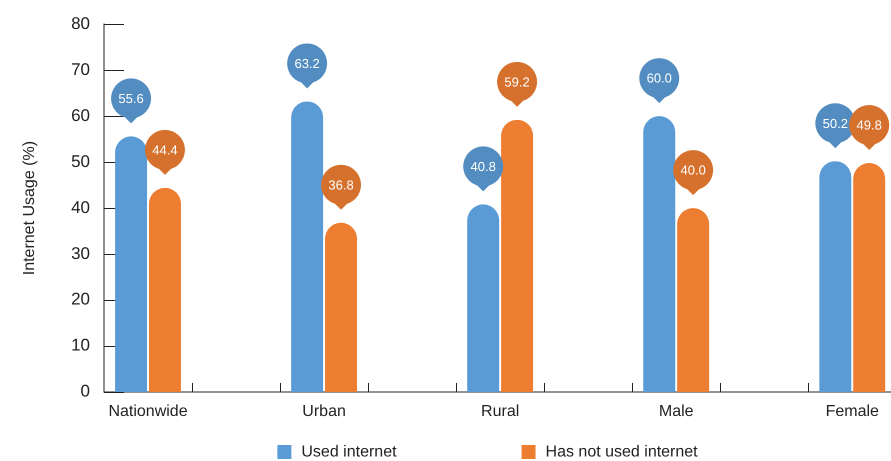 The height and width of the screenshot is (461, 891). Describe the element at coordinates (349, 451) in the screenshot. I see `legend-label: Used internet` at that location.